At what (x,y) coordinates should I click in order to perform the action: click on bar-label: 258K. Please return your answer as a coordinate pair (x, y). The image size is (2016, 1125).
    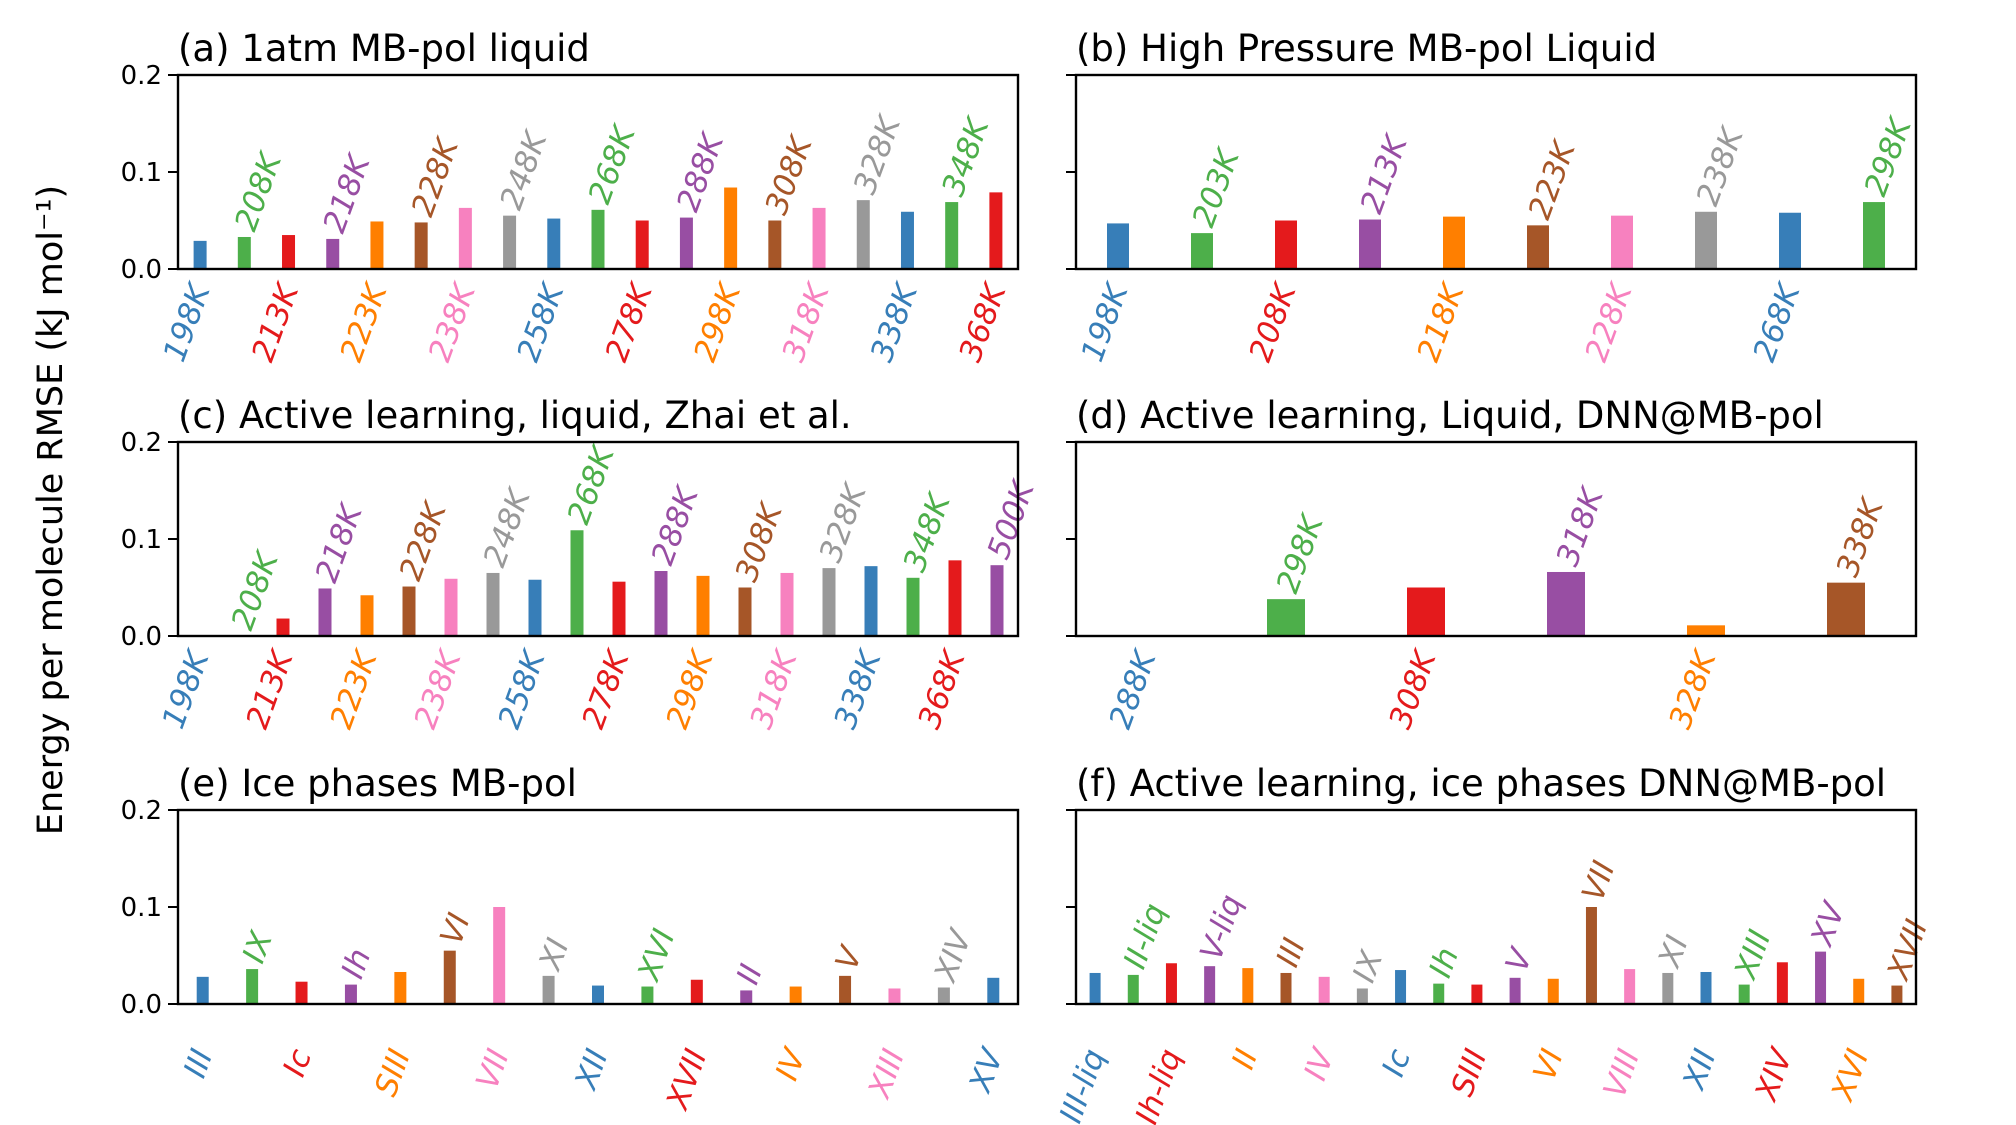
    Looking at the image, I should click on (522, 689).